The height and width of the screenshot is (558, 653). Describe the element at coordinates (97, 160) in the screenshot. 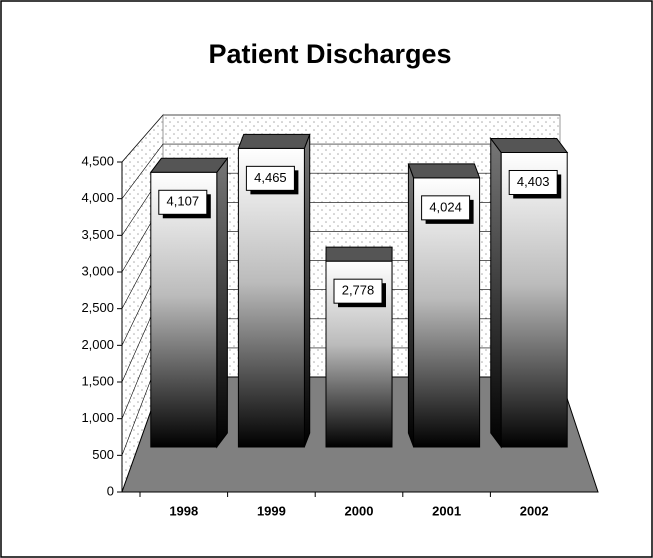

I see `y-tick-label: 4,500` at that location.